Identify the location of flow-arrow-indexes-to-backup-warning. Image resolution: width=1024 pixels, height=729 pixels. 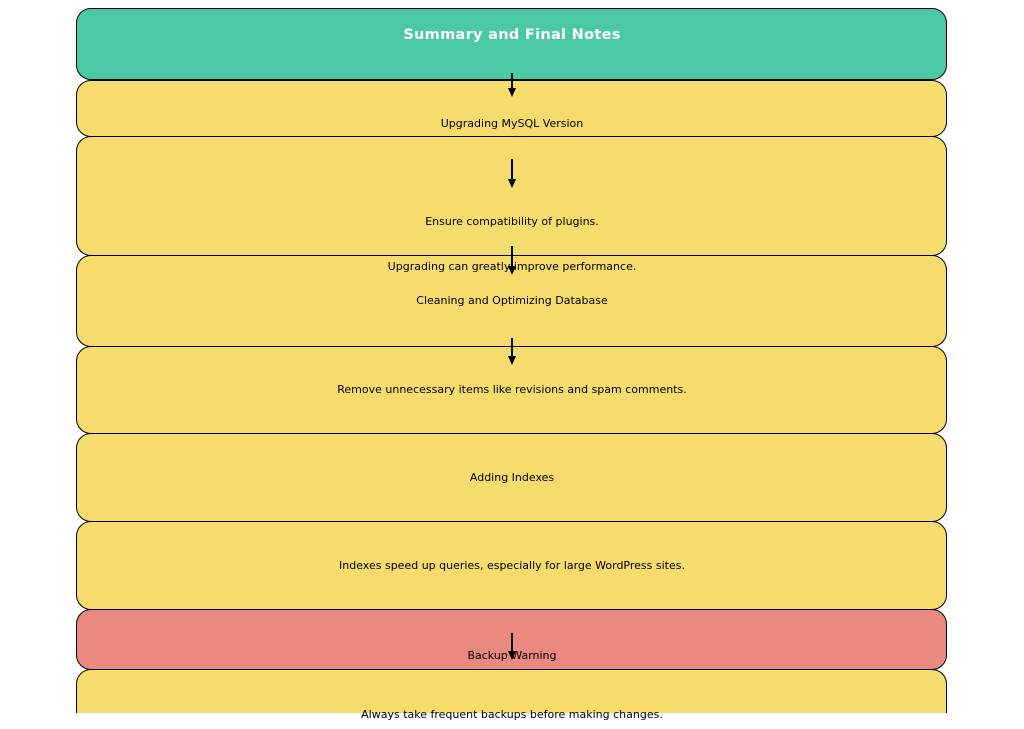
(512, 646).